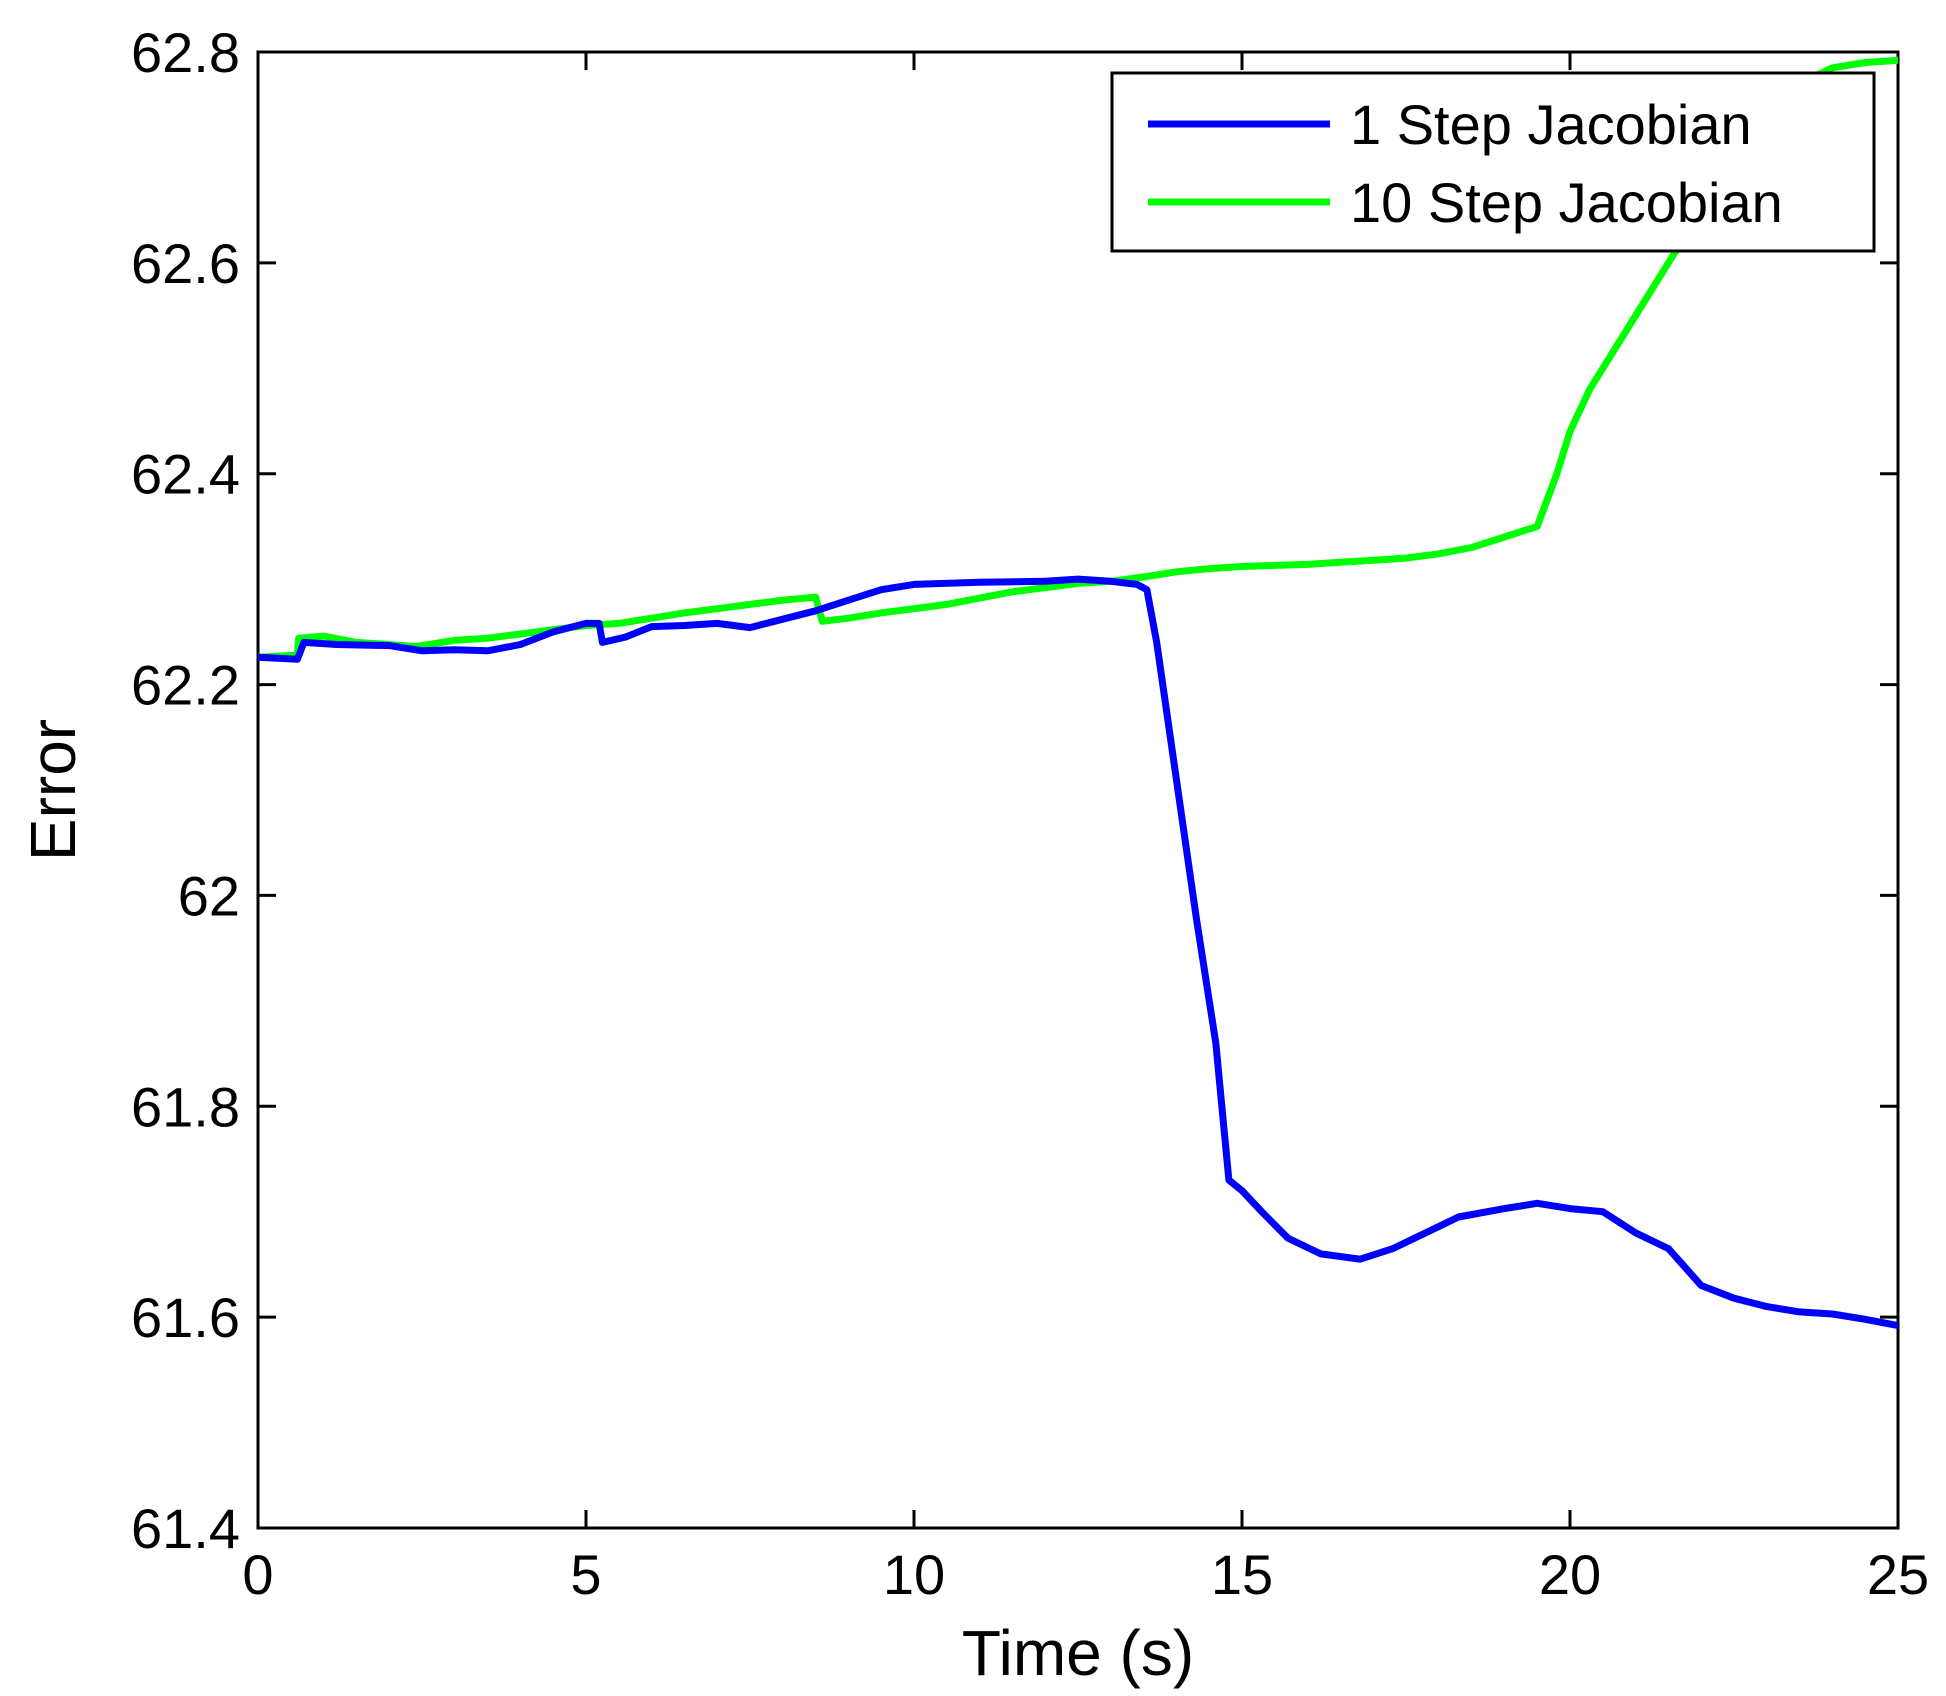 Image resolution: width=1946 pixels, height=1696 pixels. Describe the element at coordinates (185, 52) in the screenshot. I see `y-tick-label: 62.8` at that location.